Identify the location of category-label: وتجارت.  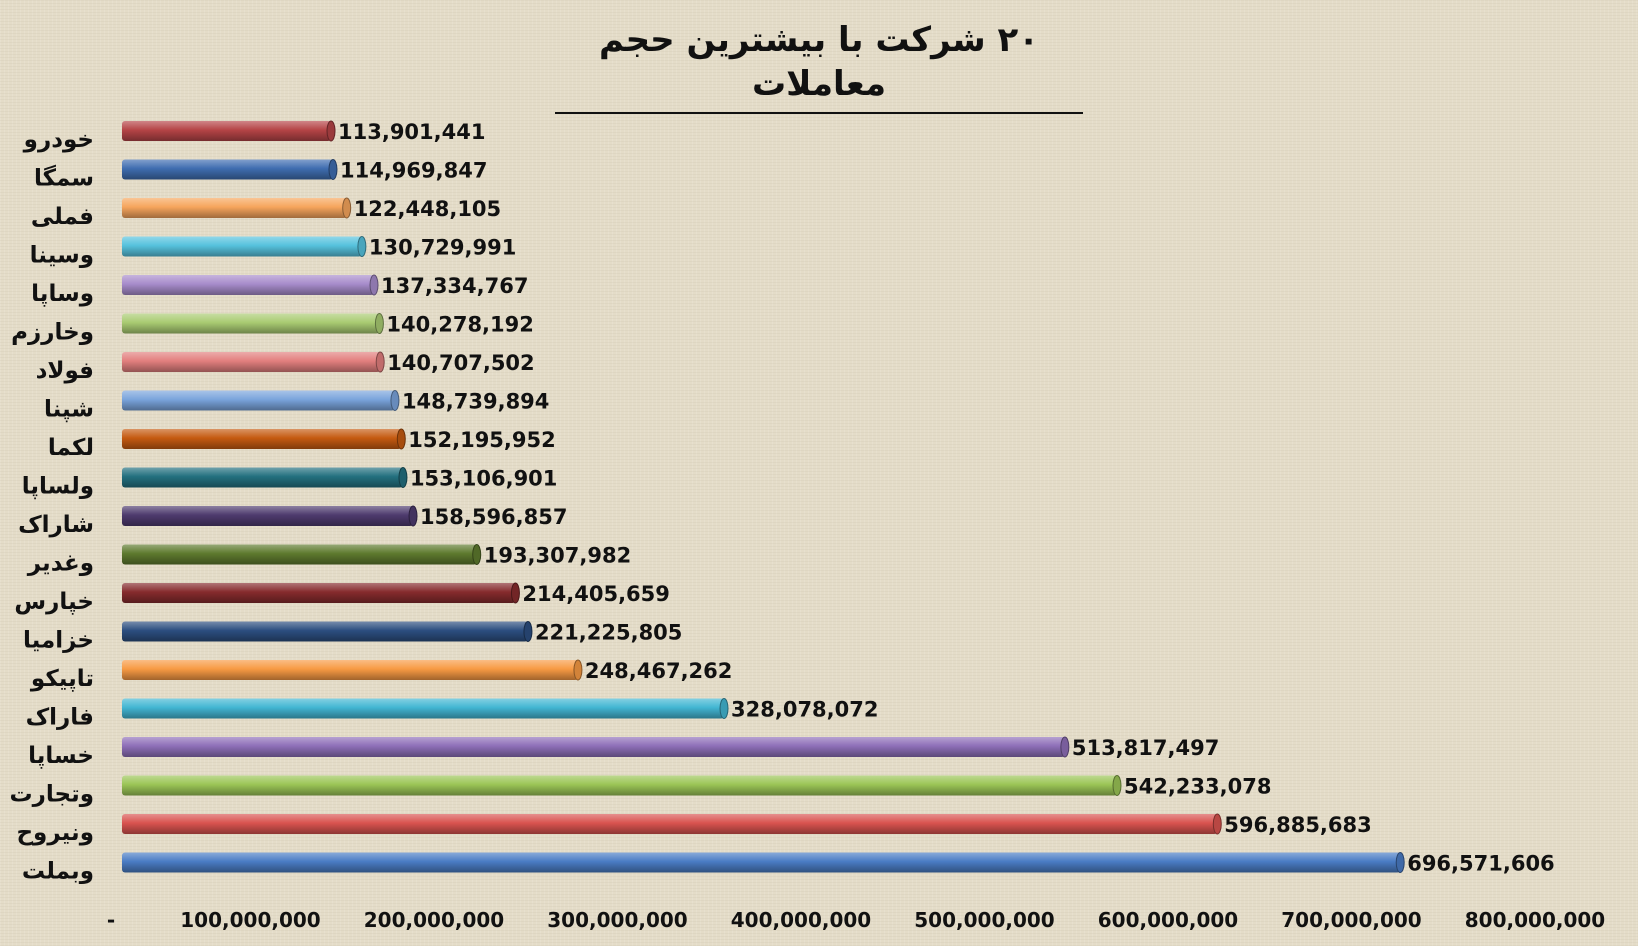
(52, 795).